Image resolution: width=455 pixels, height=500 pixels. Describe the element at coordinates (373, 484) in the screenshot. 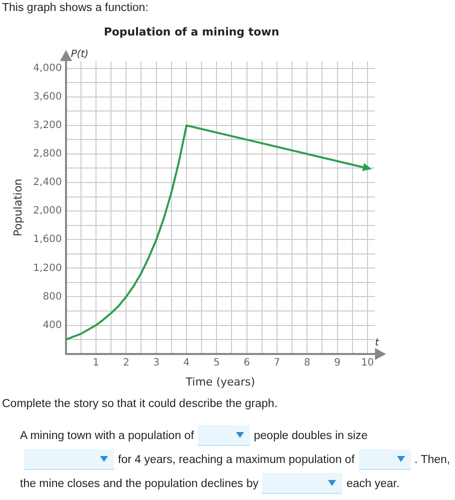

I see `text: each year.` at that location.